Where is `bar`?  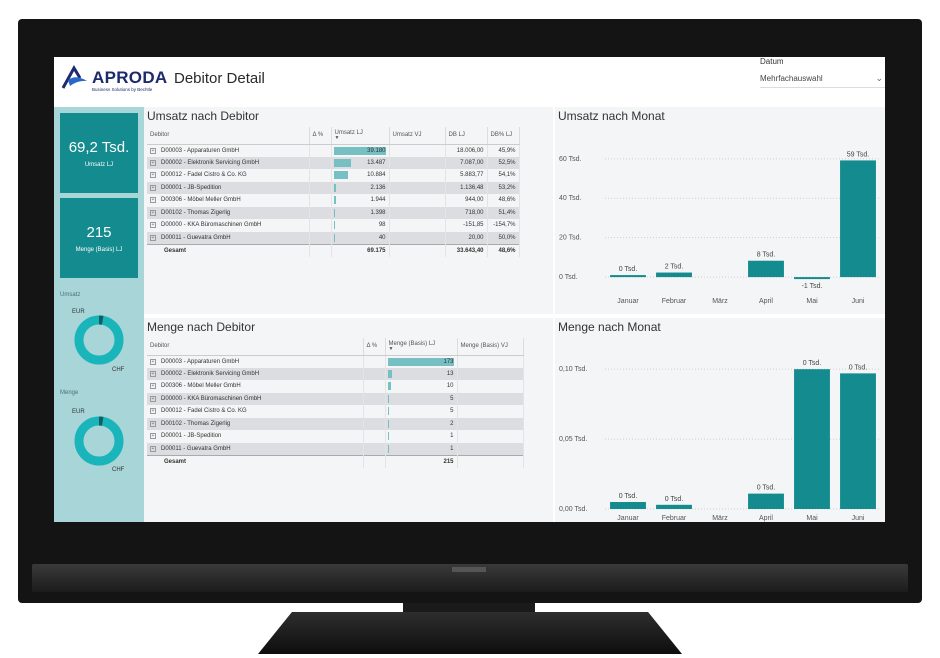
bar is located at coordinates (766, 269).